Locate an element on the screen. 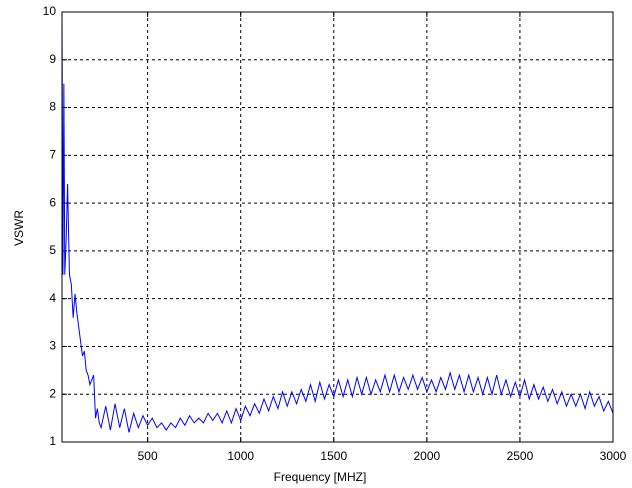 This screenshot has height=488, width=632. y-tick-label: 8 is located at coordinates (52, 107).